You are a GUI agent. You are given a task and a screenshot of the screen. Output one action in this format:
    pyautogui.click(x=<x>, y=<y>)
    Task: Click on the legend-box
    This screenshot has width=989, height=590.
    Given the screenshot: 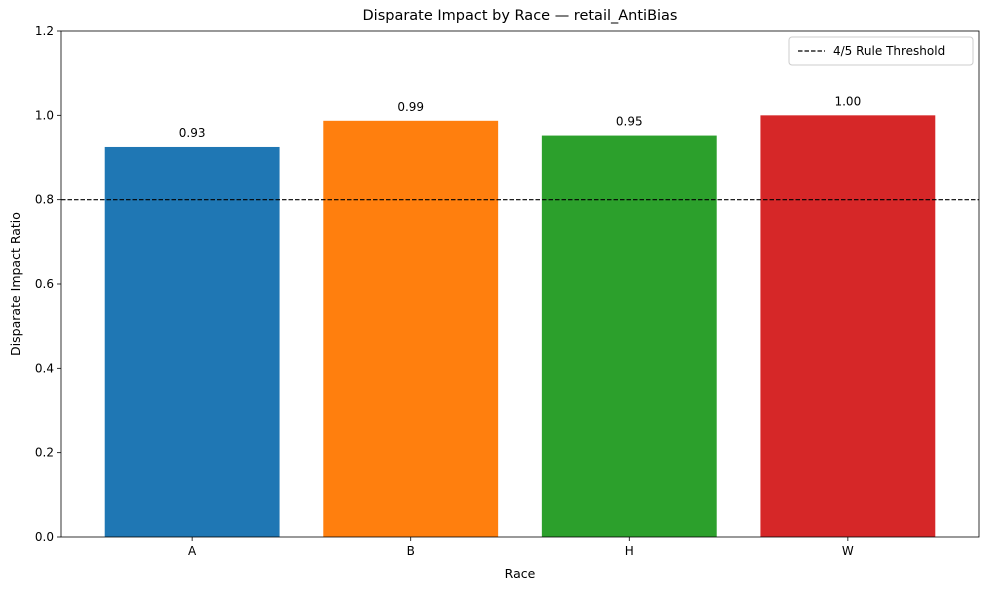 What is the action you would take?
    pyautogui.click(x=881, y=51)
    